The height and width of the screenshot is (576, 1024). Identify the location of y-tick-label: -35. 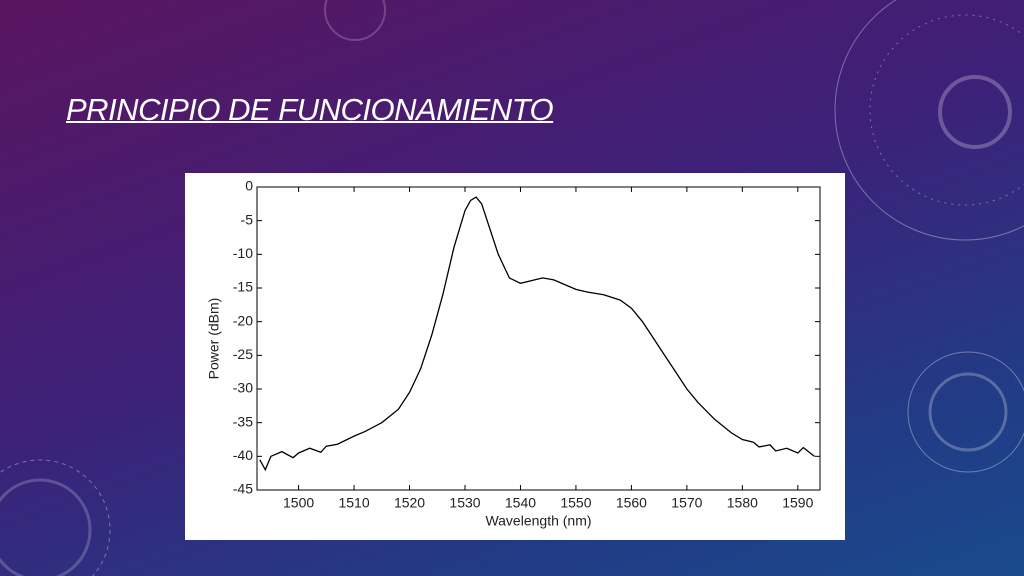
(243, 421).